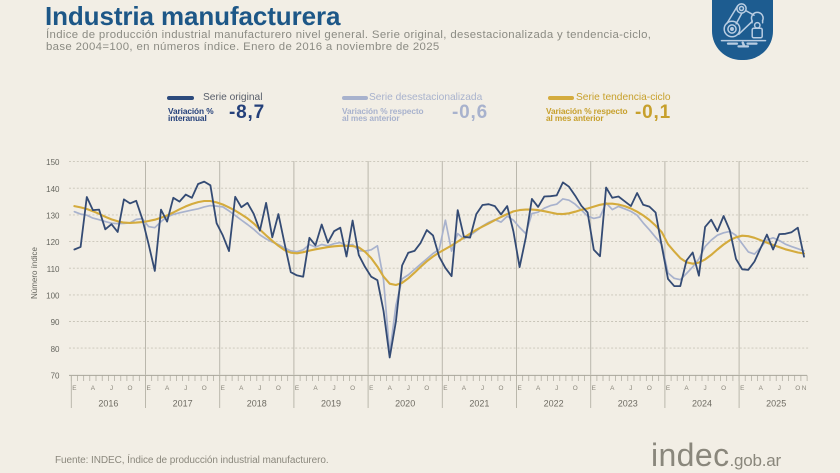  Describe the element at coordinates (55, 375) in the screenshot. I see `svg-text: 70` at that location.